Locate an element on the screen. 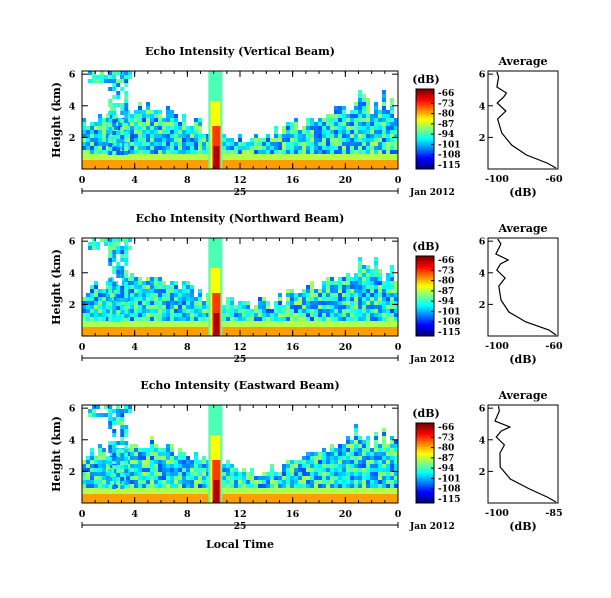 The height and width of the screenshot is (598, 611). x-tick-label: 4 is located at coordinates (134, 347).